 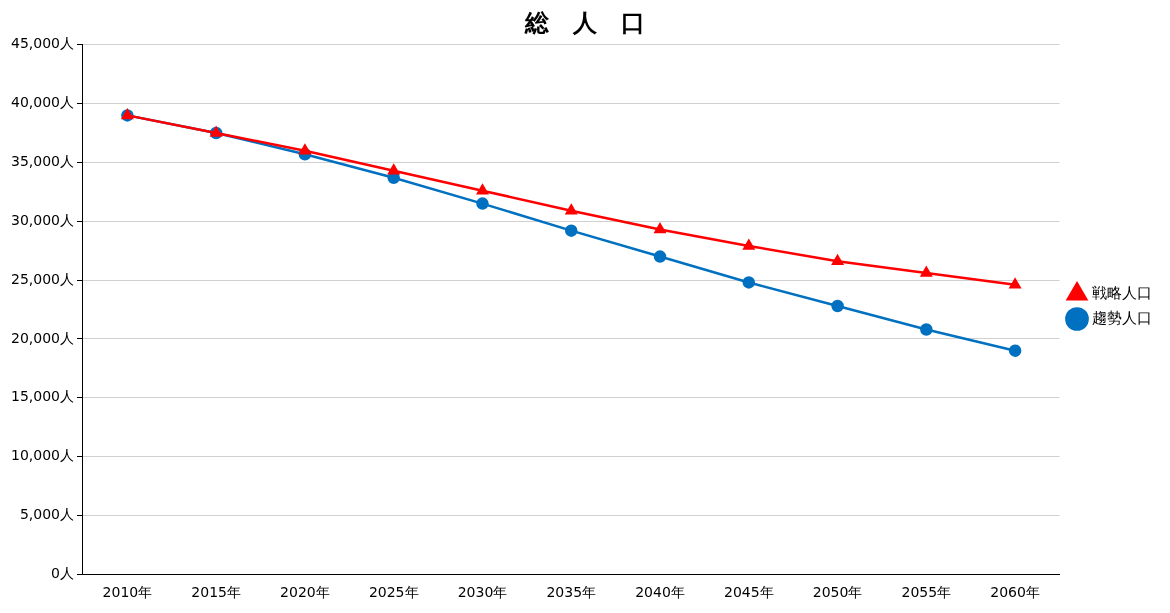 I want to click on x-tick-label: 2050年, so click(x=837, y=592).